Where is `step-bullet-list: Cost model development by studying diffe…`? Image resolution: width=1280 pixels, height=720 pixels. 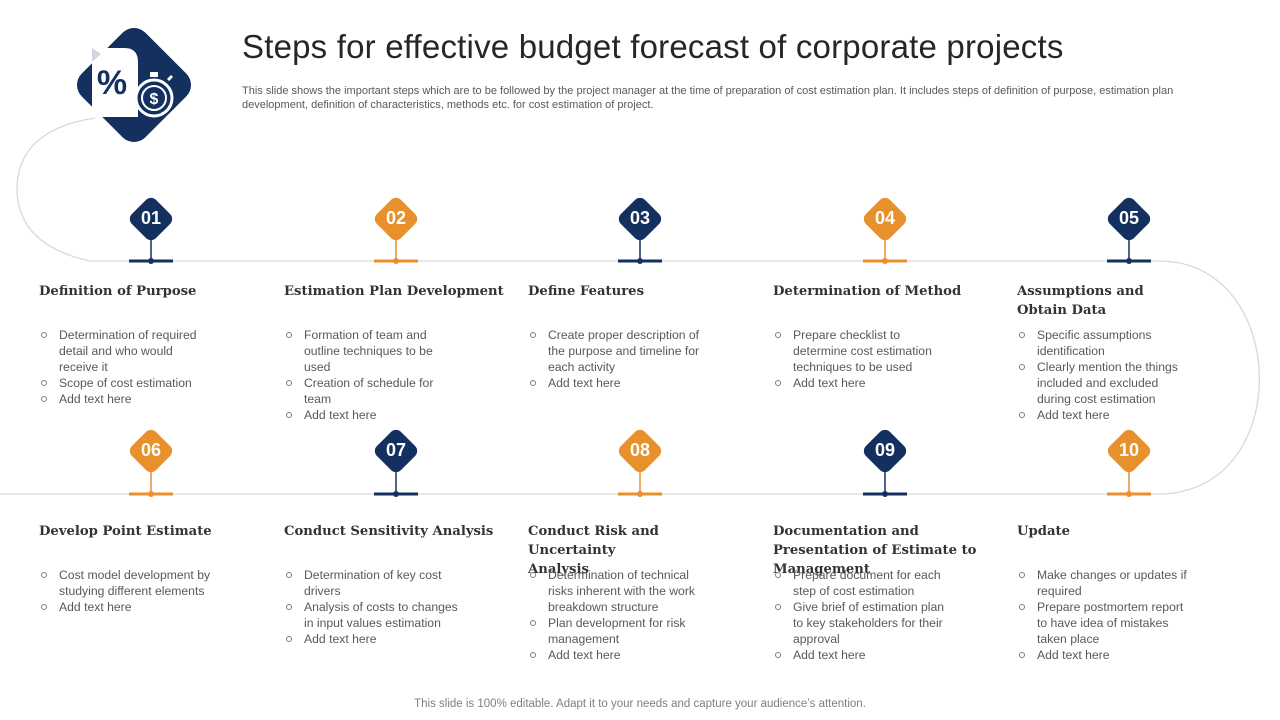 step-bullet-list: Cost model development by studying diffe… is located at coordinates (127, 591).